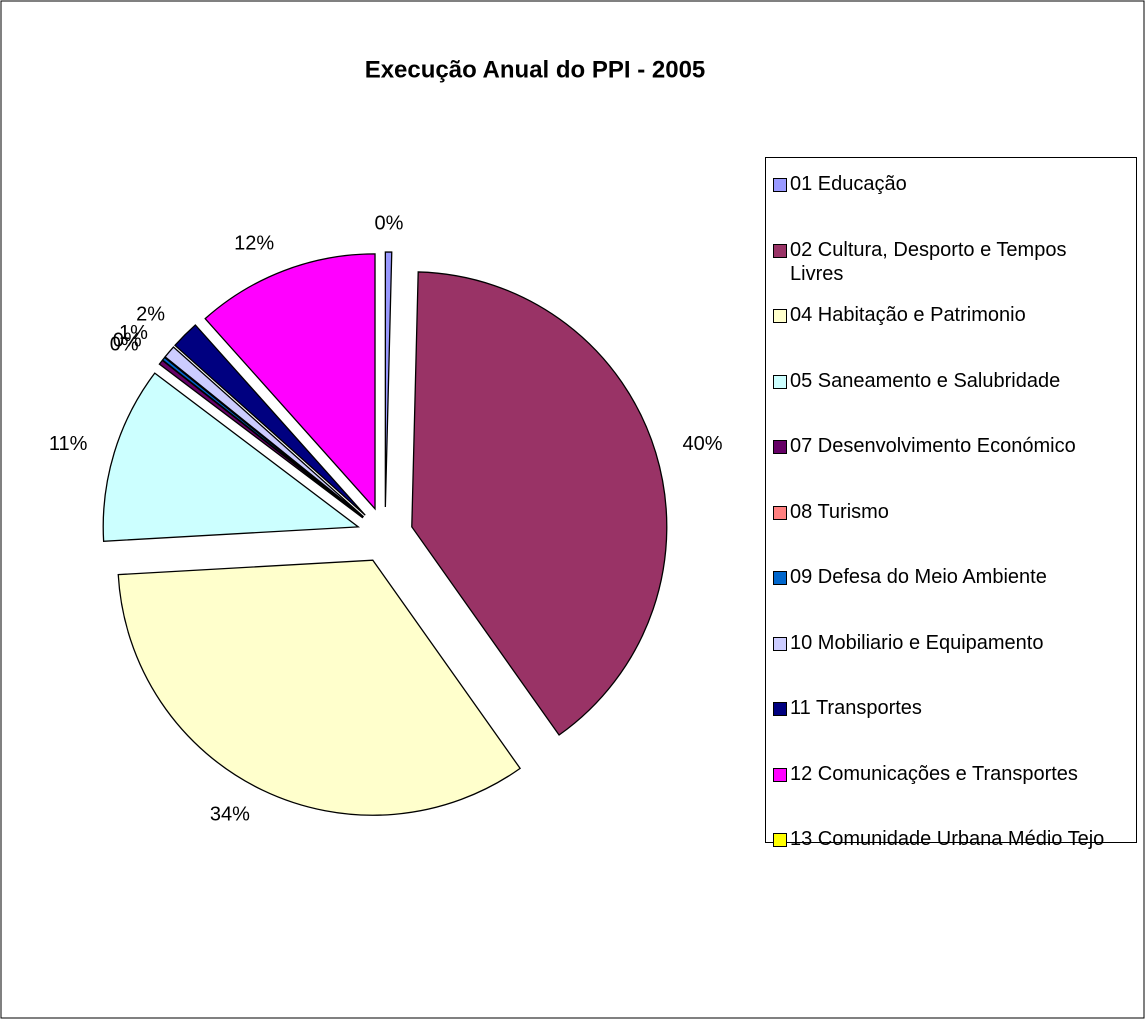 The width and height of the screenshot is (1145, 1019). Describe the element at coordinates (928, 261) in the screenshot. I see `legend-label: 02 Cultura, Desporto e Tempos Livres` at that location.